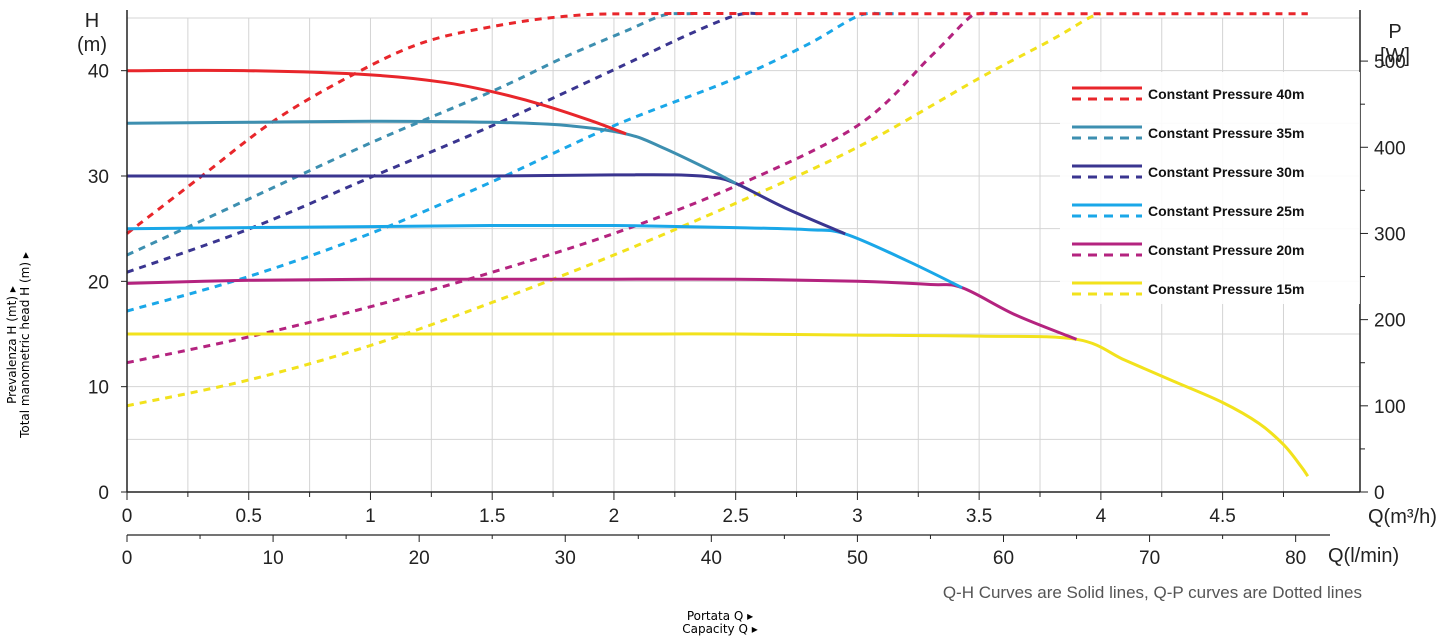 The height and width of the screenshot is (643, 1455). What do you see at coordinates (98, 388) in the screenshot?
I see `left-tick-label: 10` at bounding box center [98, 388].